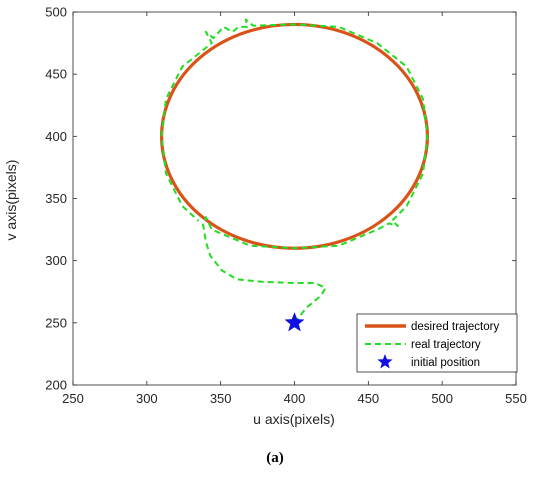 This screenshot has width=550, height=480. What do you see at coordinates (294, 419) in the screenshot?
I see `x-axis-label: u axis(pixels)` at bounding box center [294, 419].